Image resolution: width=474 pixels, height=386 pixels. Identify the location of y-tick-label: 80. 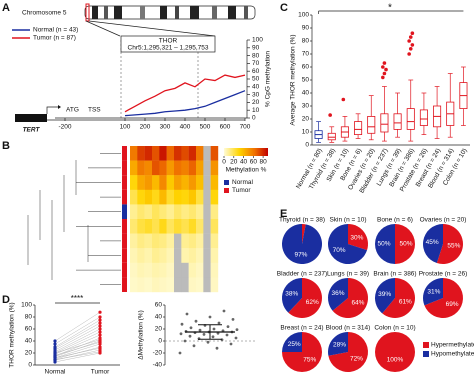
(306, 41).